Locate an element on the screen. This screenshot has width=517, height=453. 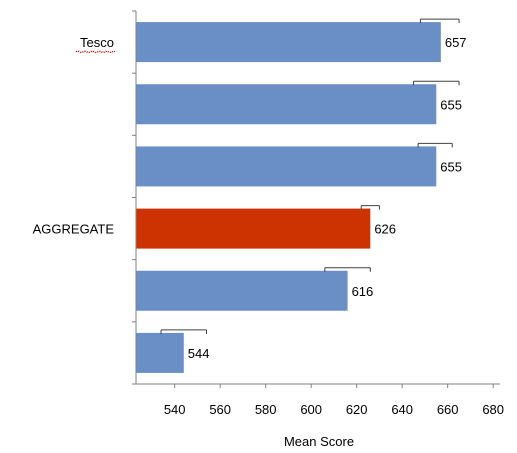
x-tick-label: 620 is located at coordinates (357, 409).